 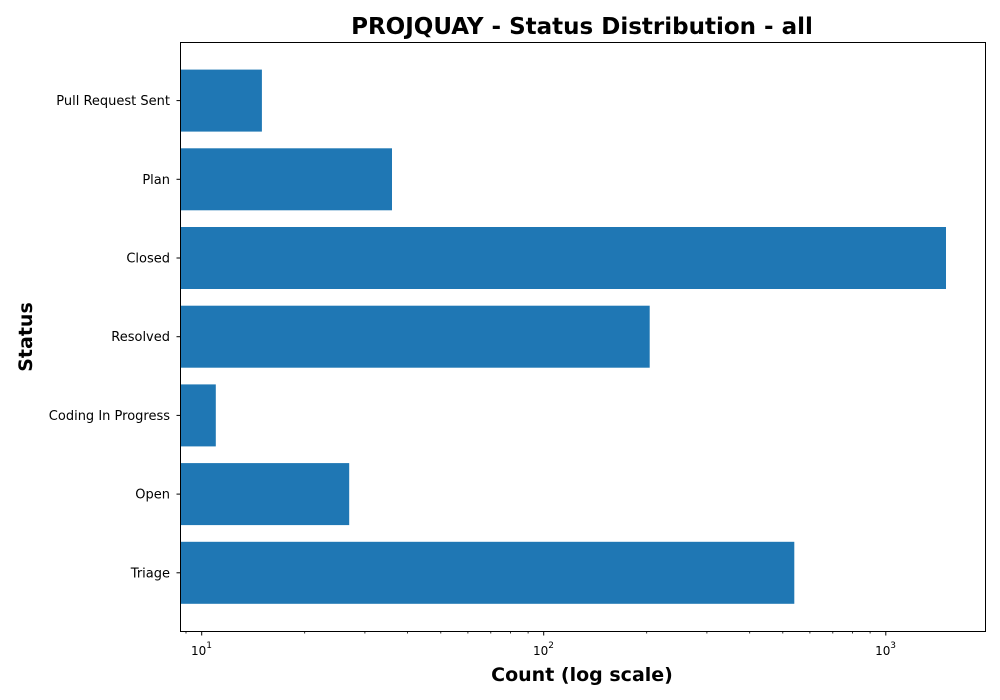 I want to click on bar-pull-request-sent, so click(x=221, y=100).